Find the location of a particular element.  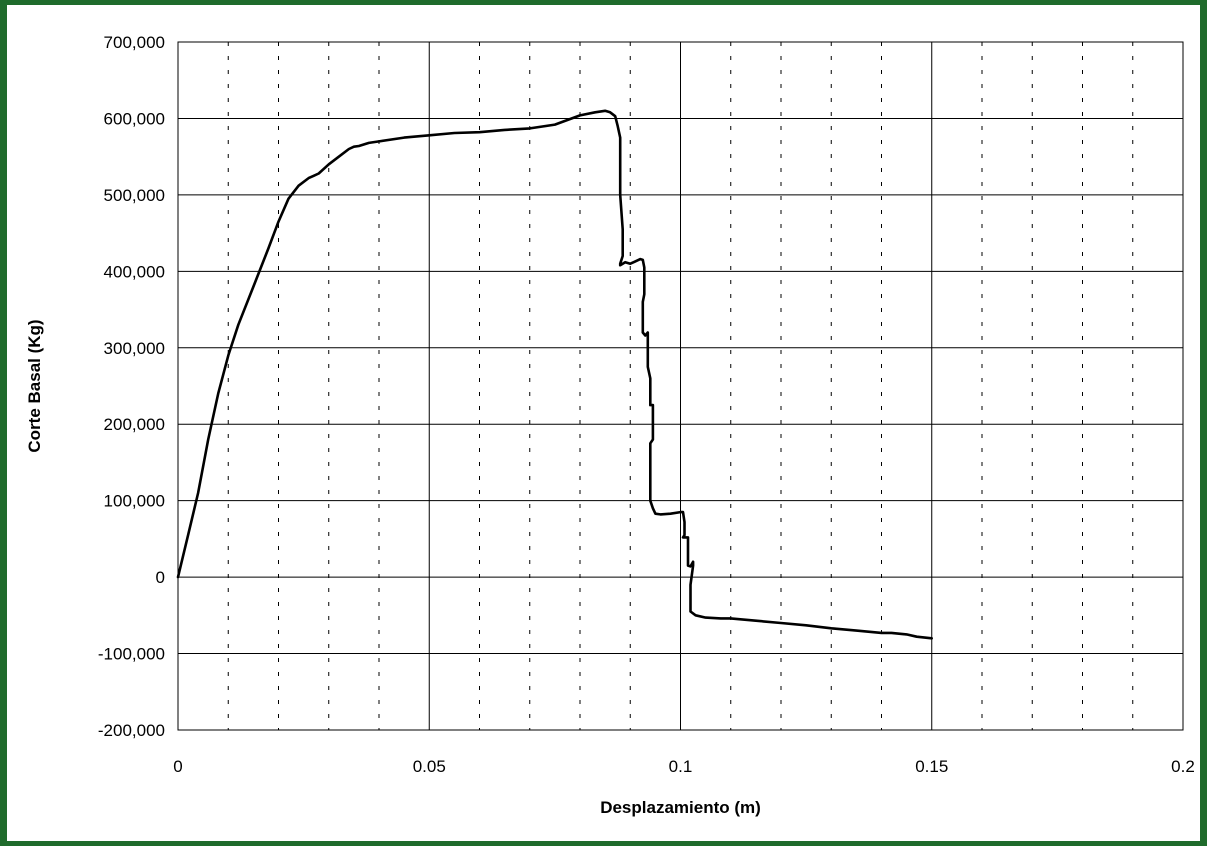

x-tick-labels: 0 0.05 0.1 0.15 0.2 is located at coordinates (684, 766).